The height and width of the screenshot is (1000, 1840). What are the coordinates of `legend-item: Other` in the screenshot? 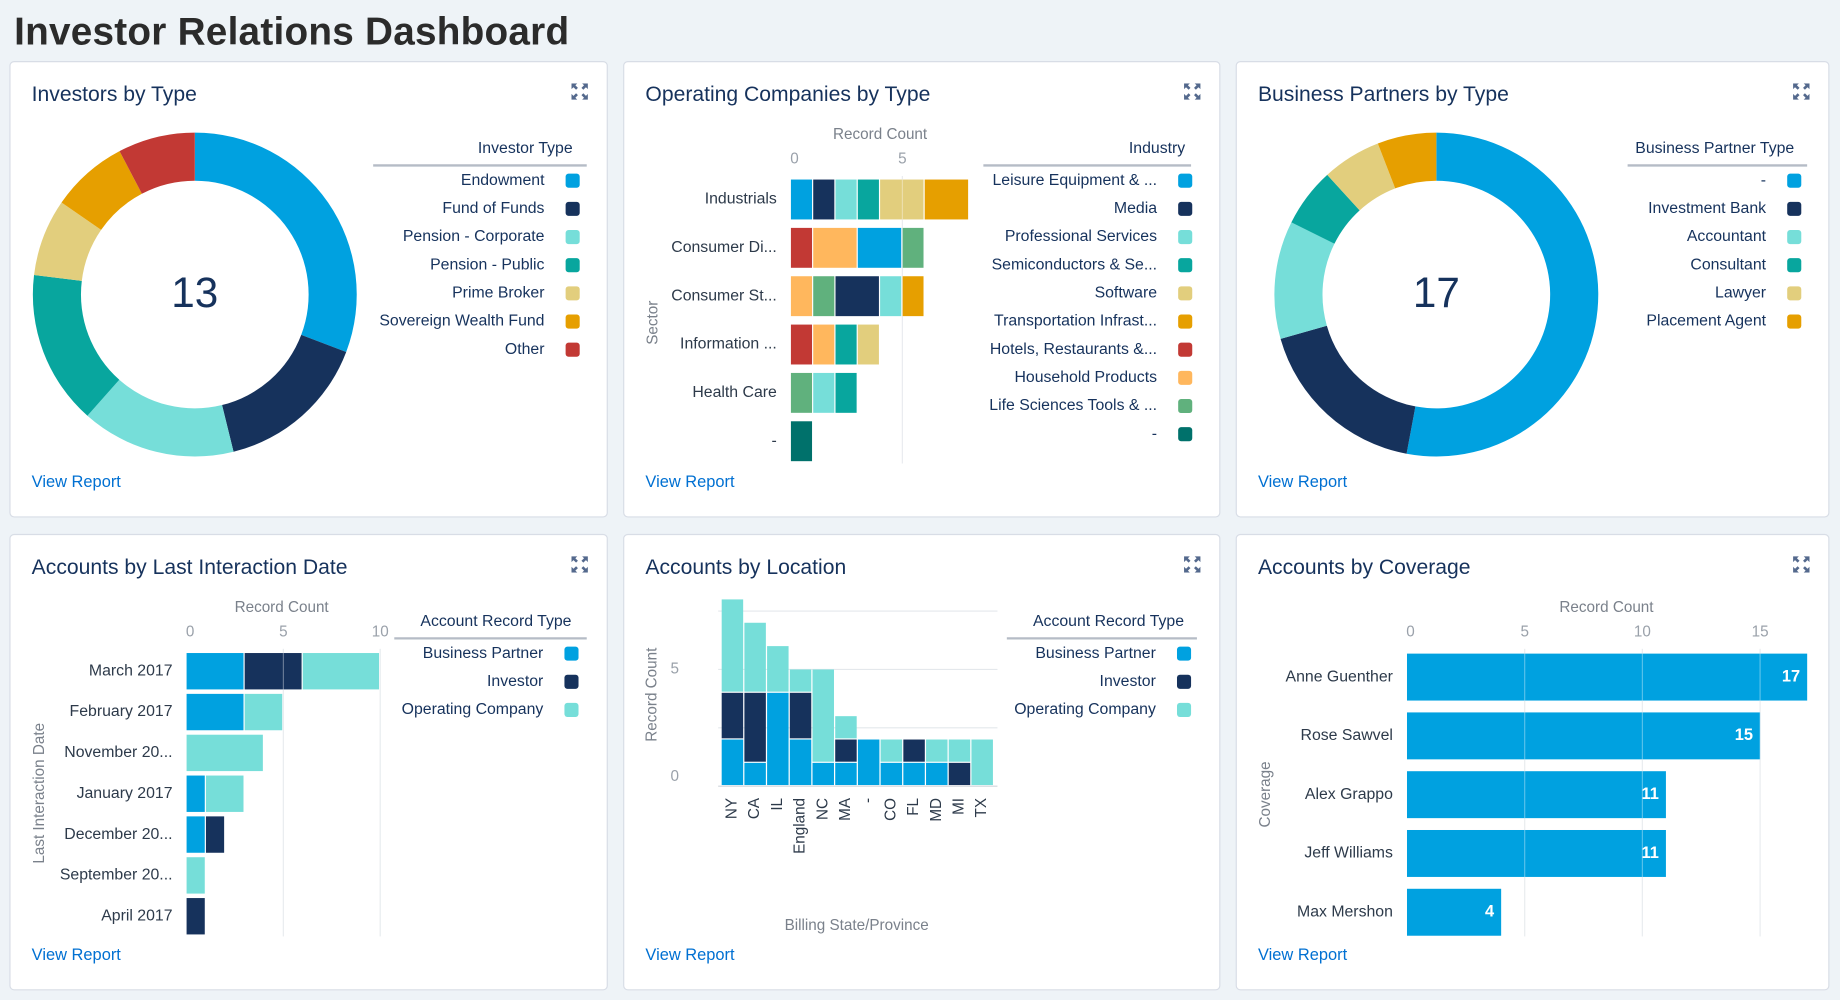 It's located at (542, 349).